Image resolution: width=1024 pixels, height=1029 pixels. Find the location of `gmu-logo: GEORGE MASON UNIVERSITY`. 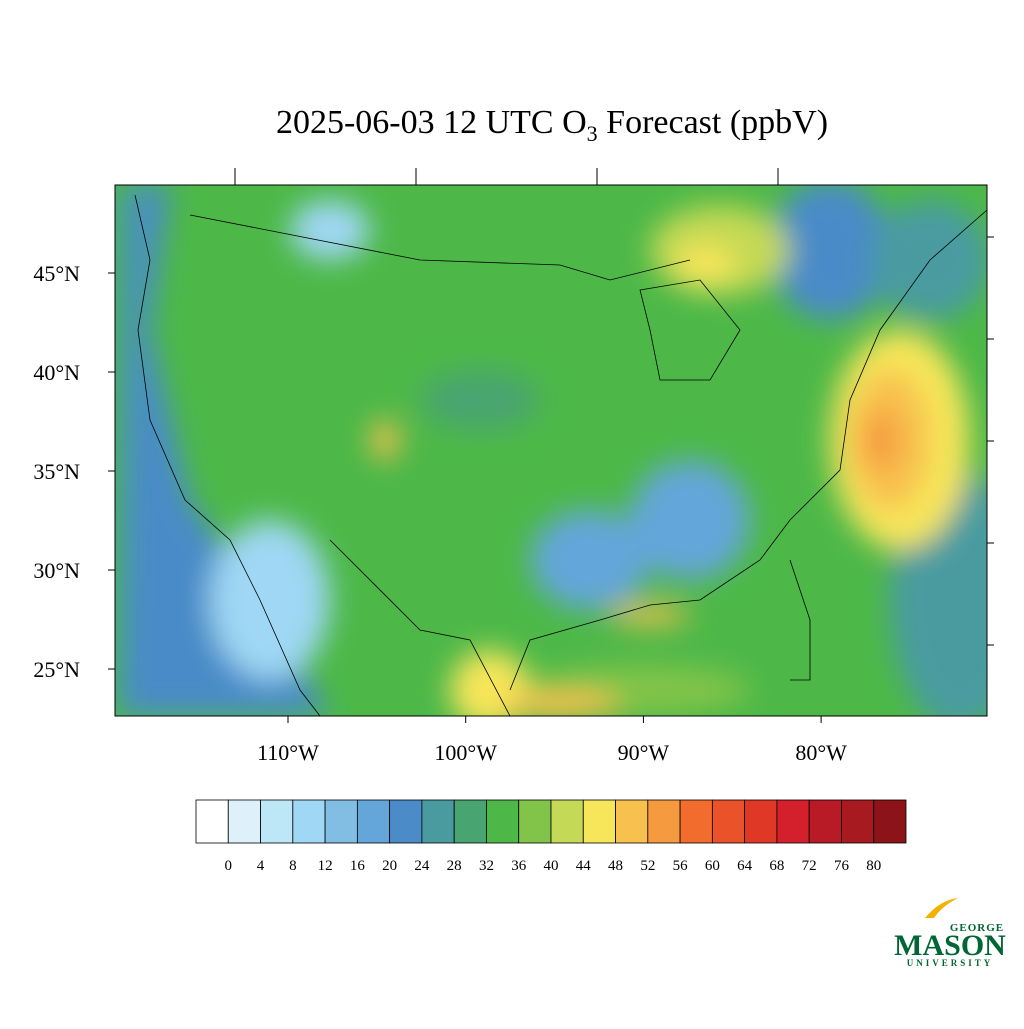

gmu-logo: GEORGE MASON UNIVERSITY is located at coordinates (950, 933).